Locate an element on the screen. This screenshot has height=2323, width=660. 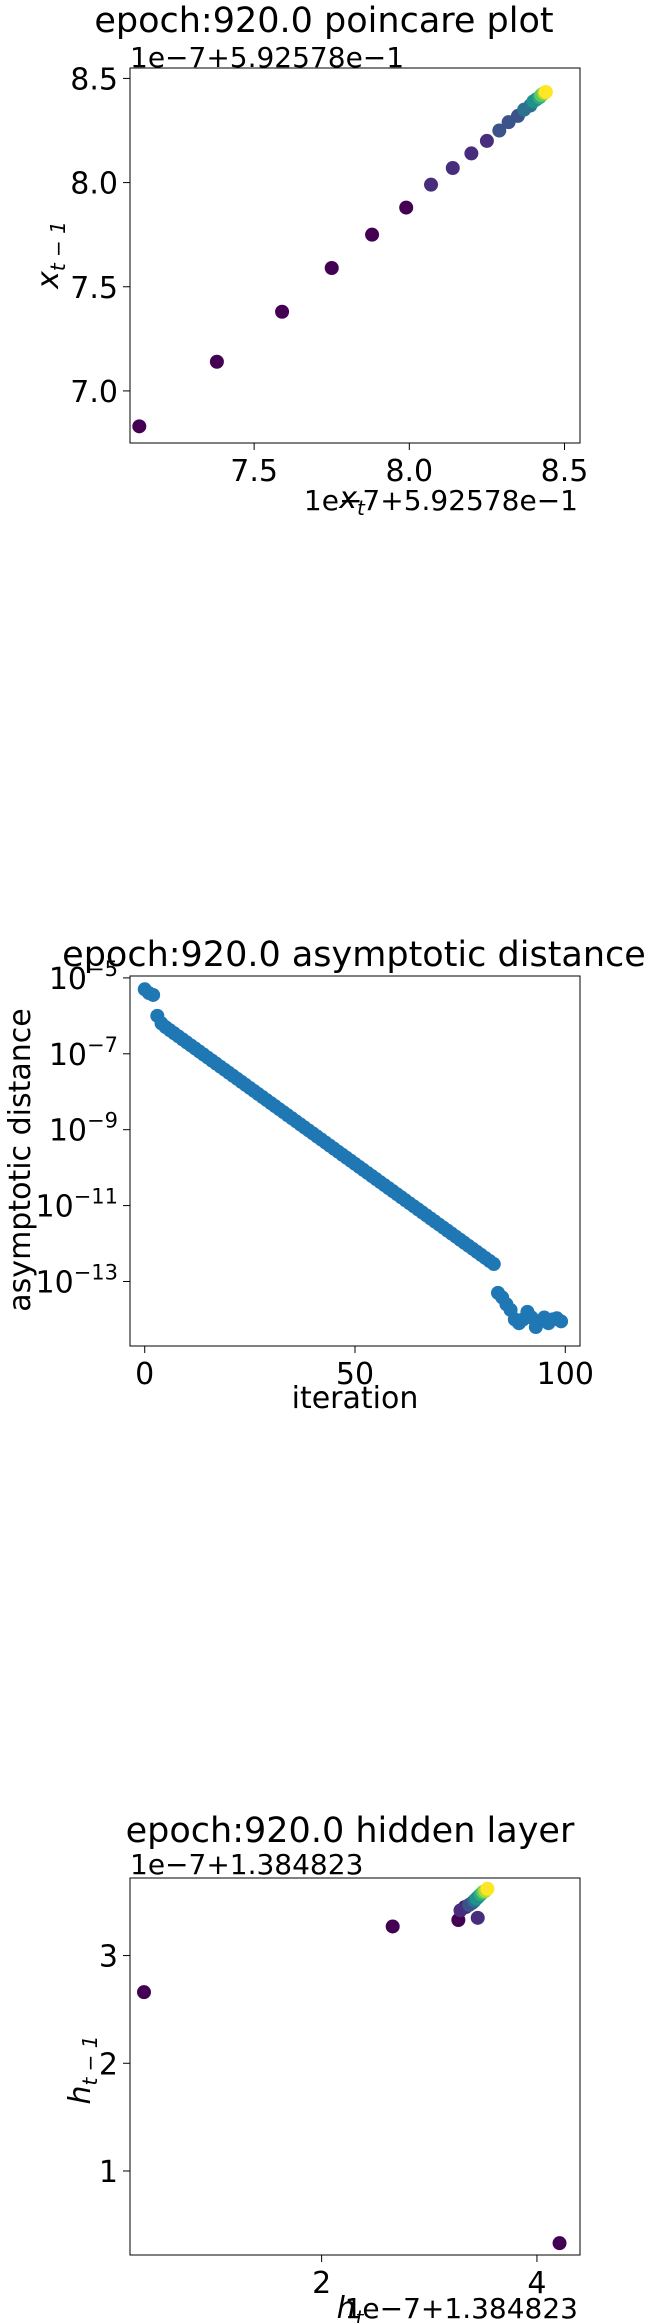
y-tick-label: 10⁻⁵ is located at coordinates (83, 977).